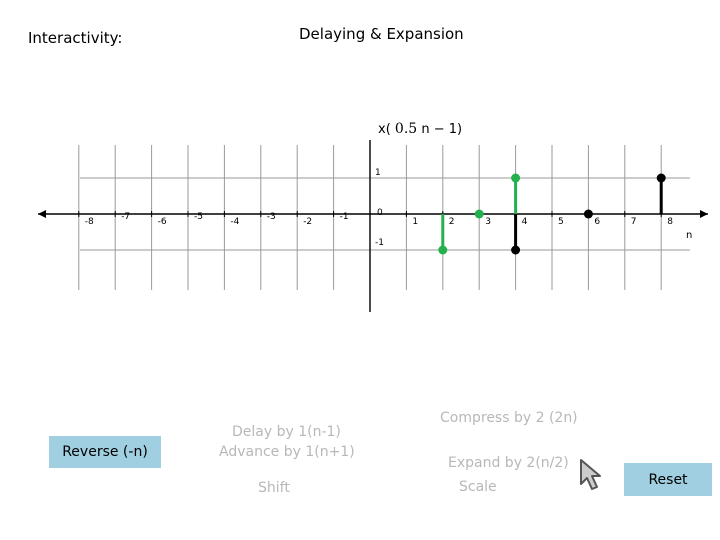 The width and height of the screenshot is (720, 540). Describe the element at coordinates (287, 452) in the screenshot. I see `advance-button: Advance by 1(n+1)` at that location.